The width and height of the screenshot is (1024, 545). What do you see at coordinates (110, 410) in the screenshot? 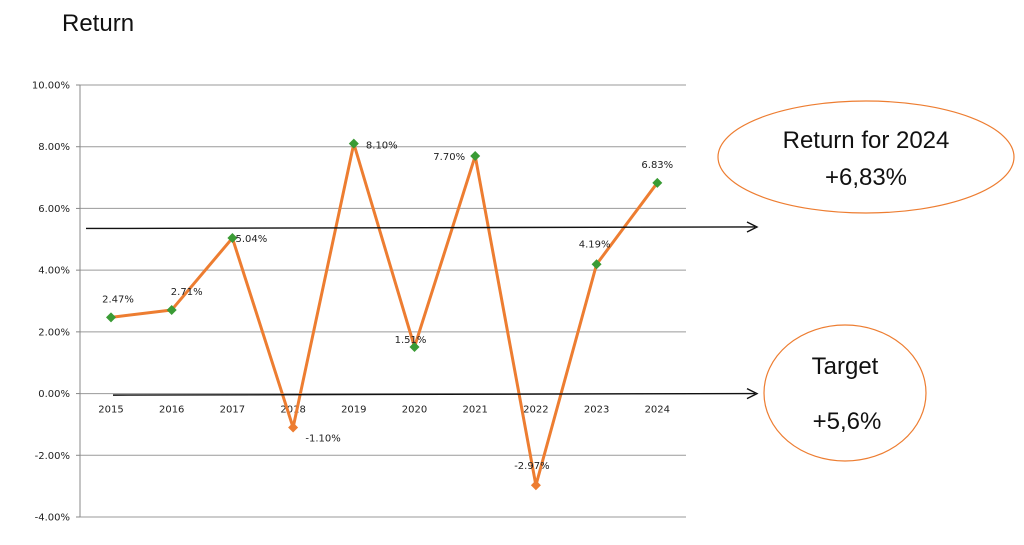
I see `x-tick-label: 2015` at bounding box center [110, 410].